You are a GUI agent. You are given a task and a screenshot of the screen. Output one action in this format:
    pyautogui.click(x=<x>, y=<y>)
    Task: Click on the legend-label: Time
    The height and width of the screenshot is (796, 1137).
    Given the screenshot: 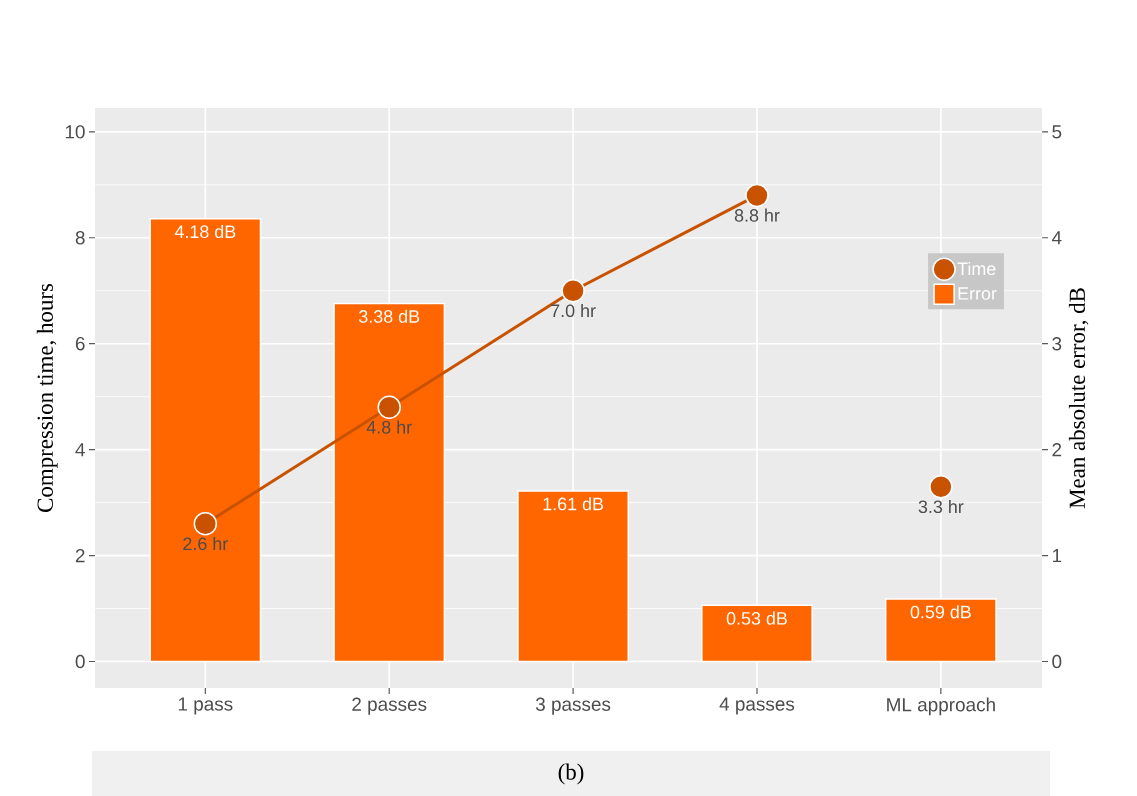 What is the action you would take?
    pyautogui.click(x=976, y=268)
    